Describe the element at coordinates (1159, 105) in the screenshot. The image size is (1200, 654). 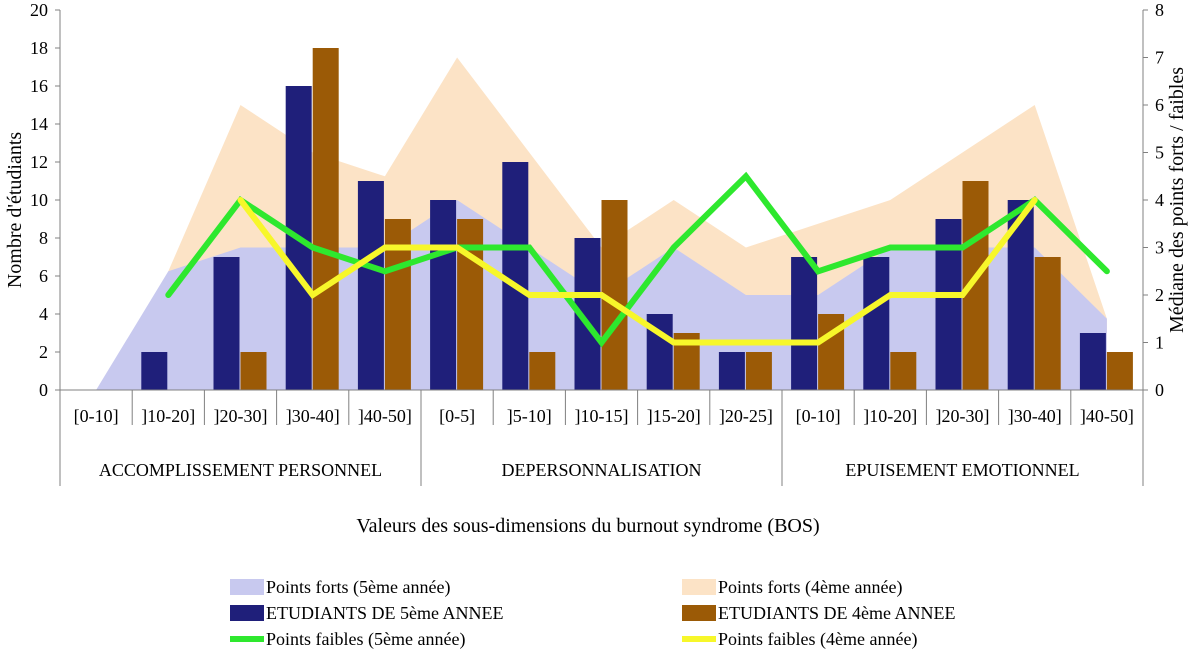
I see `y2-tick-label: 6` at that location.